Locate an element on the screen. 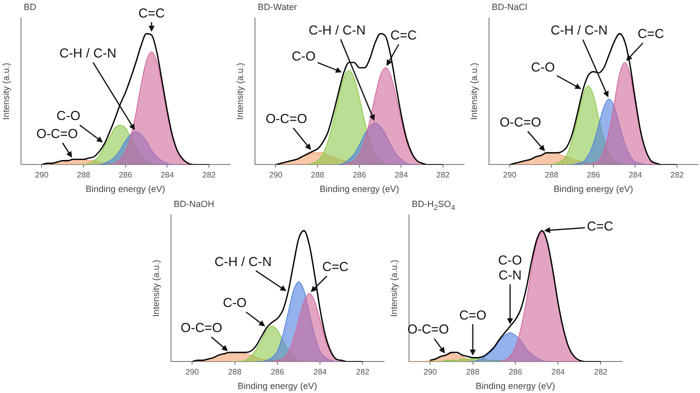  chart-title: BD-NaOH is located at coordinates (194, 204).